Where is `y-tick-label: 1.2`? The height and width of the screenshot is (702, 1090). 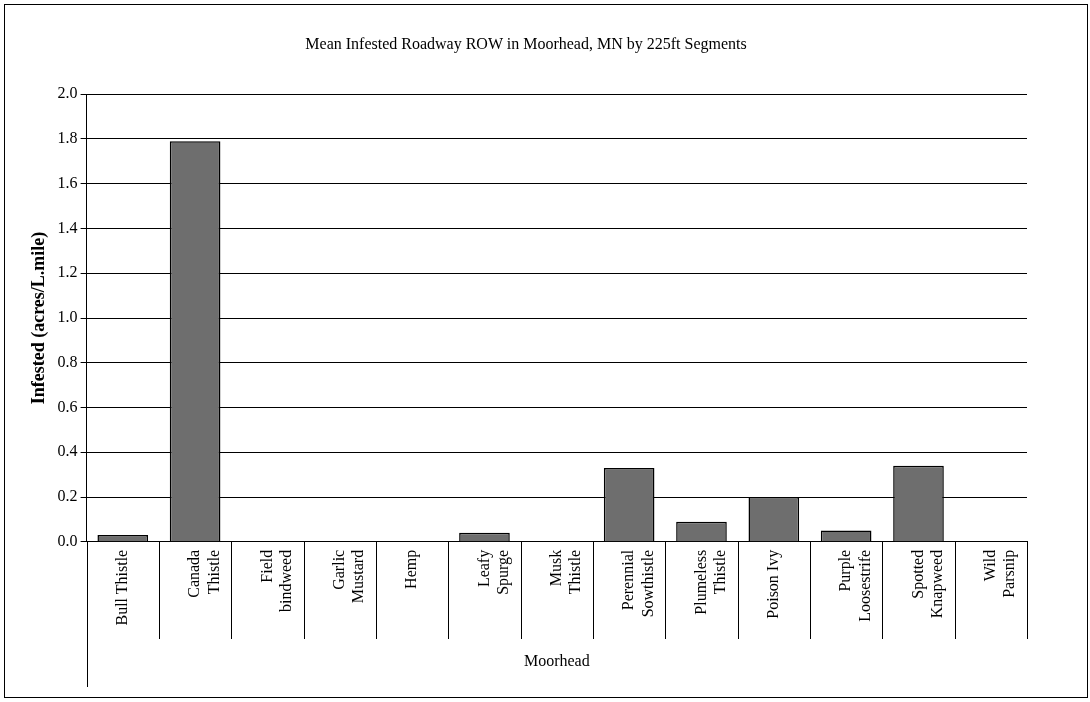
y-tick-label: 1.2 is located at coordinates (67, 272).